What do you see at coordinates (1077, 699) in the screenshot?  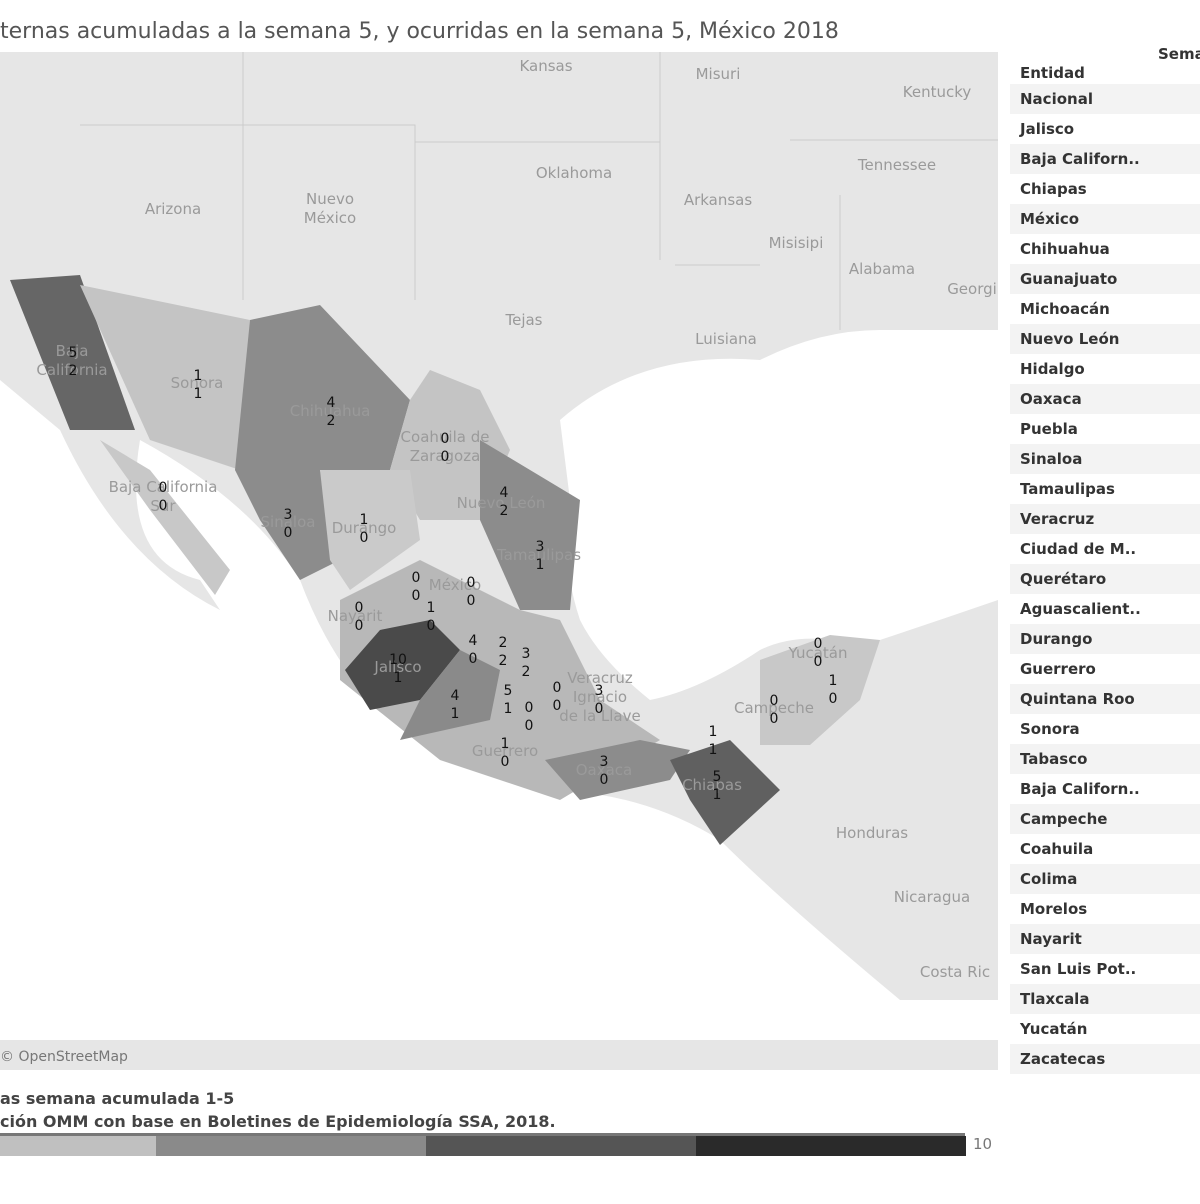 I see `table-cell: Quintana Roo` at bounding box center [1077, 699].